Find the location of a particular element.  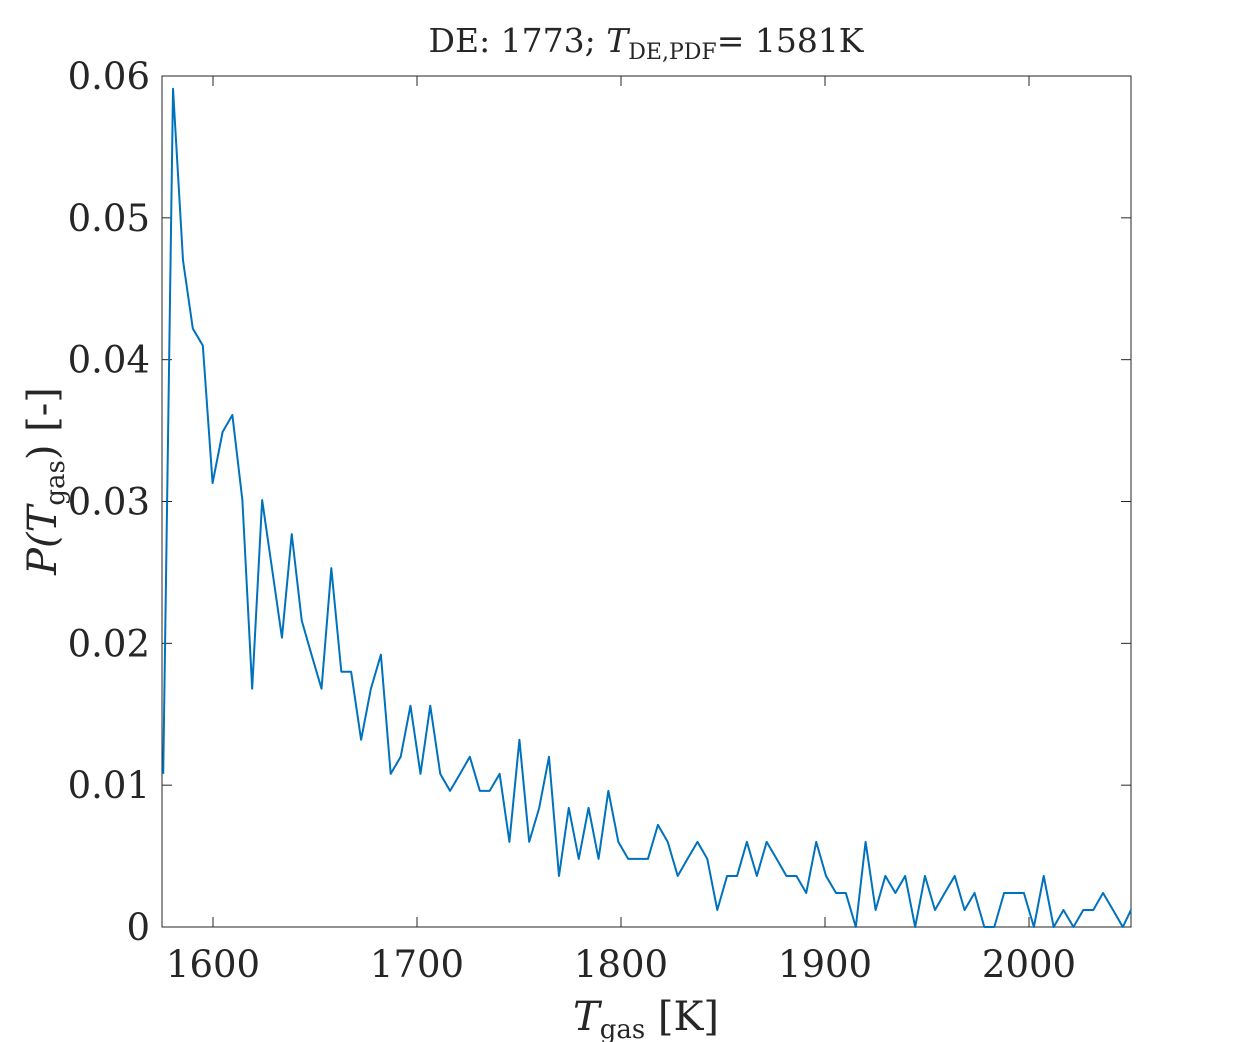

y-tick-label: 0.06 is located at coordinates (109, 76).